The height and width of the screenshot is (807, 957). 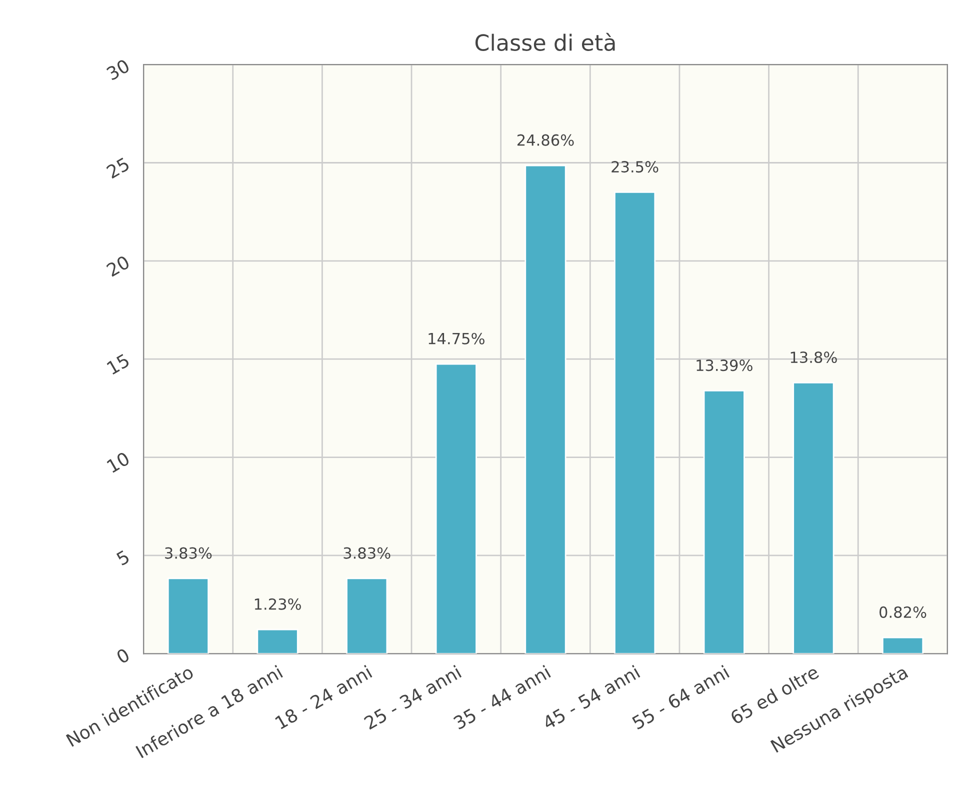 I want to click on y-tick-label: 15, so click(x=118, y=364).